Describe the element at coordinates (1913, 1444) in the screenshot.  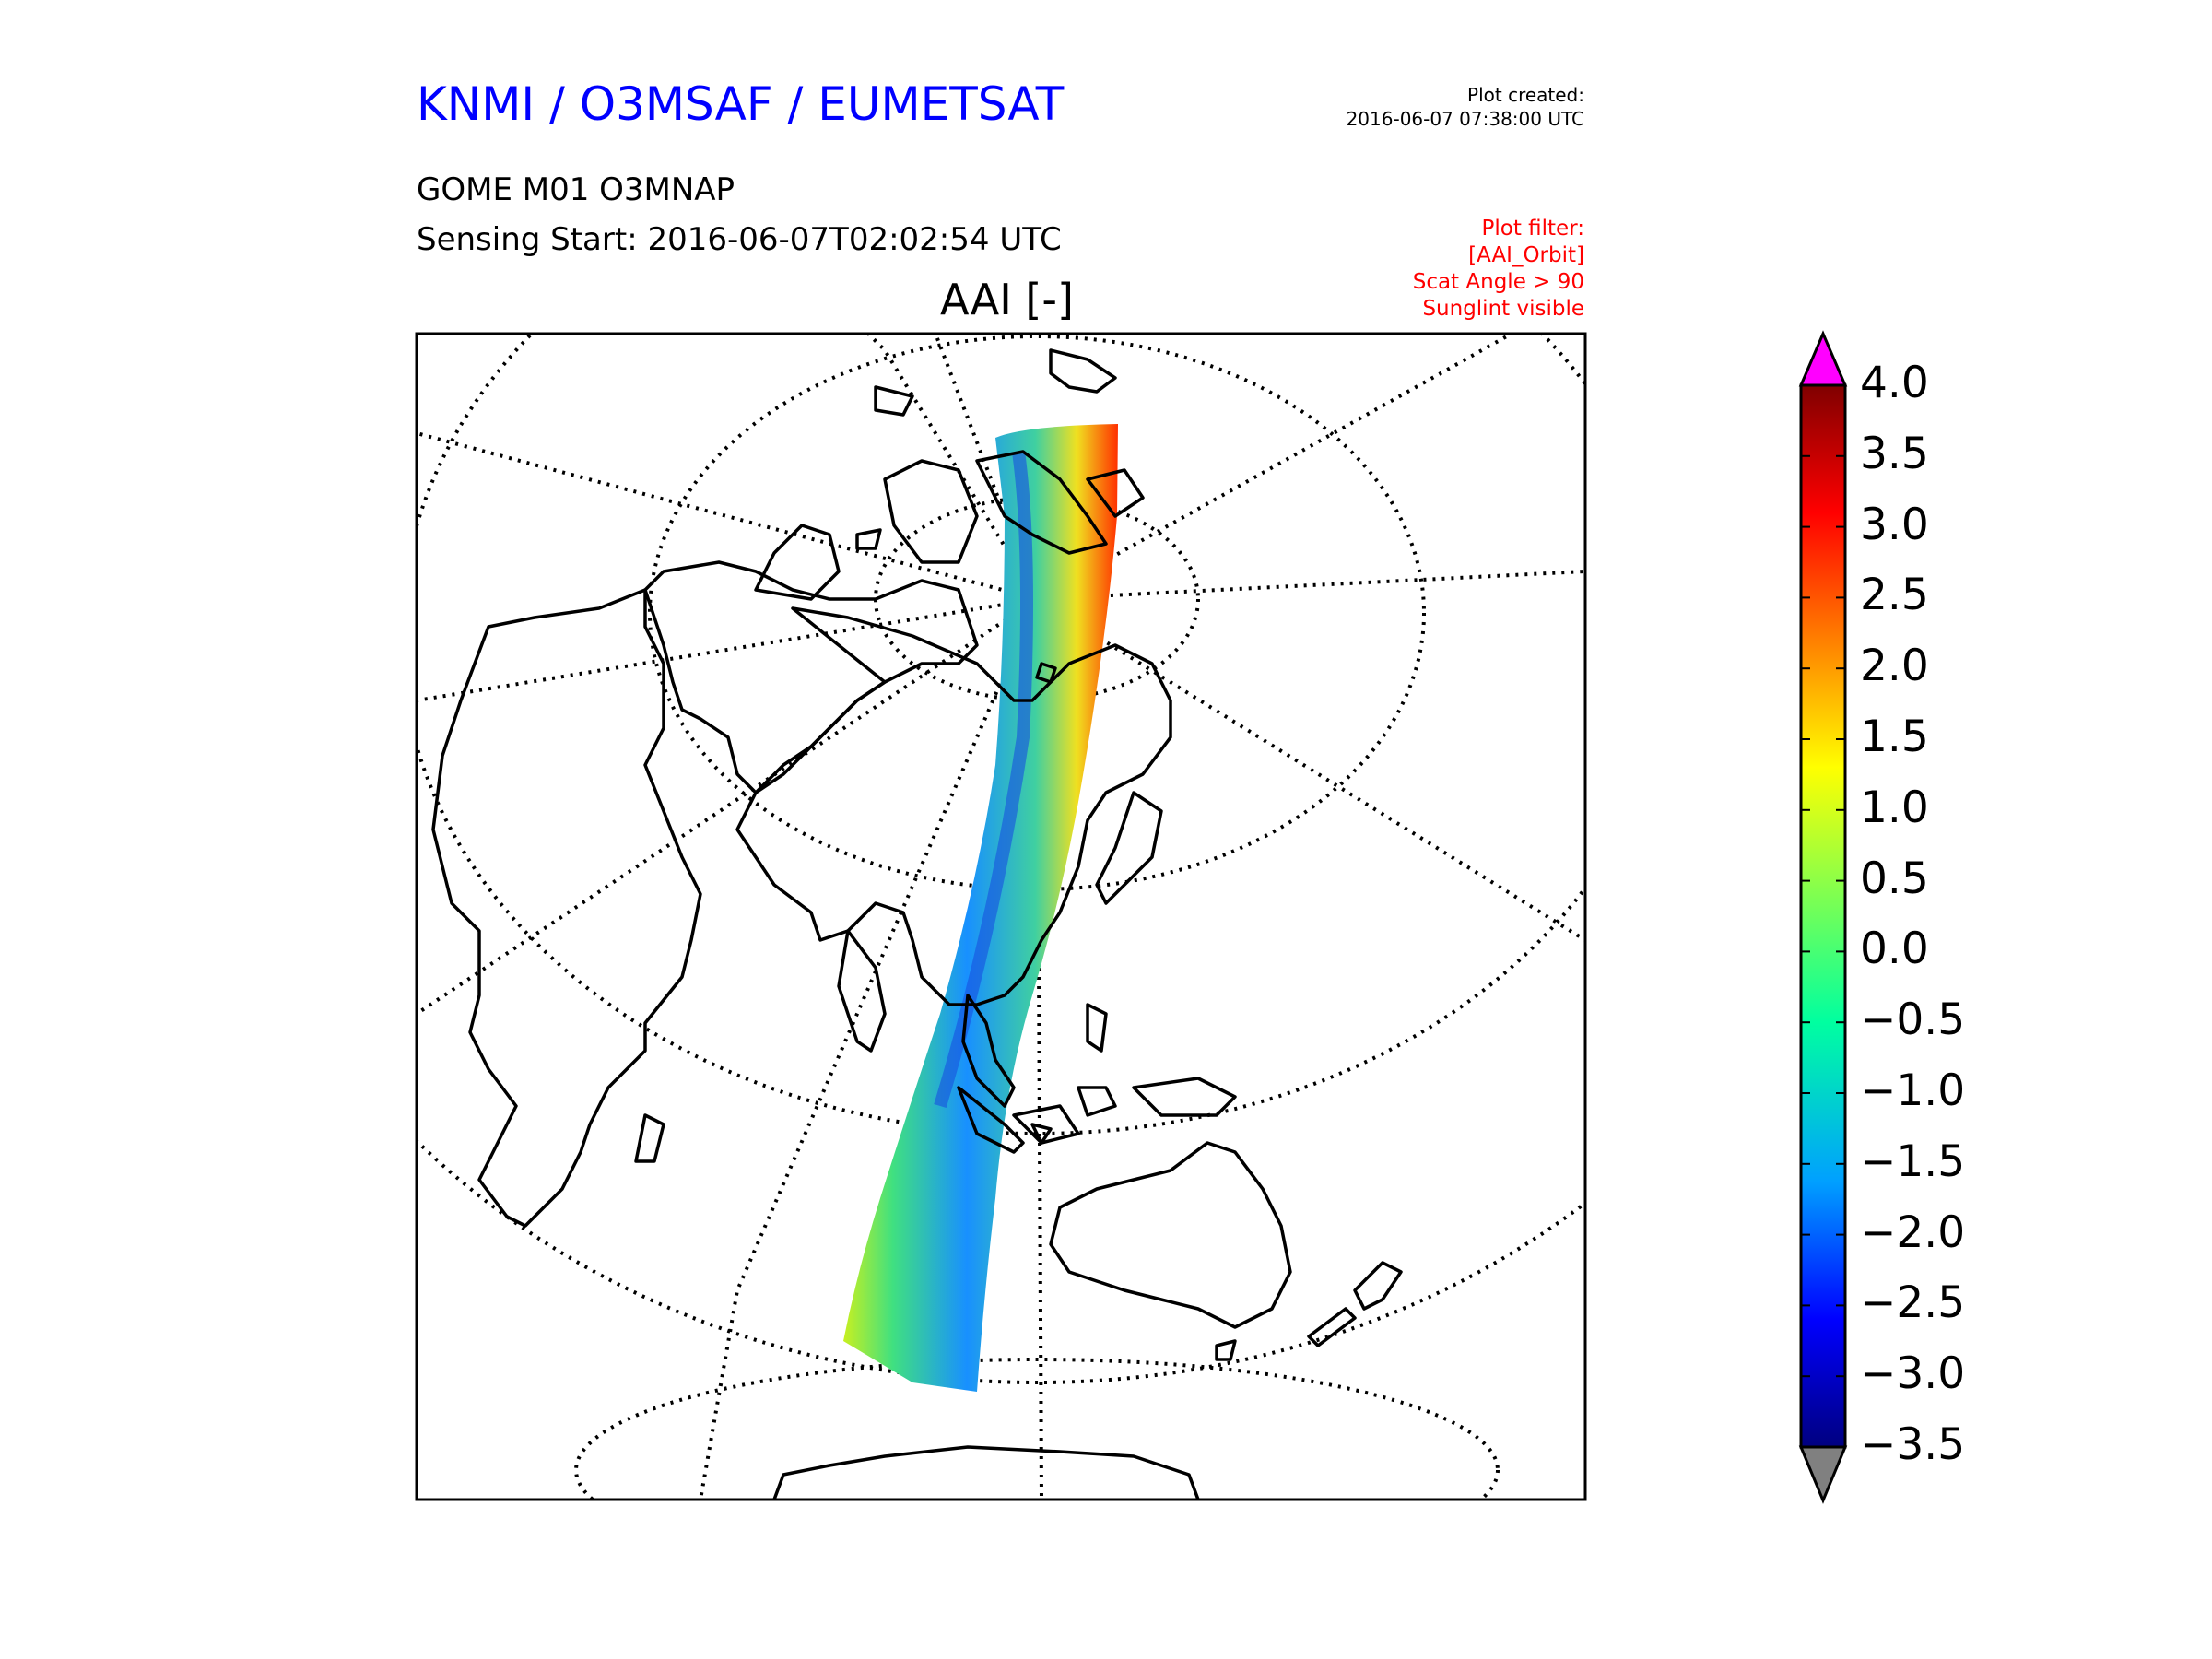
I see `colorbar-tick-label: −3.5` at that location.